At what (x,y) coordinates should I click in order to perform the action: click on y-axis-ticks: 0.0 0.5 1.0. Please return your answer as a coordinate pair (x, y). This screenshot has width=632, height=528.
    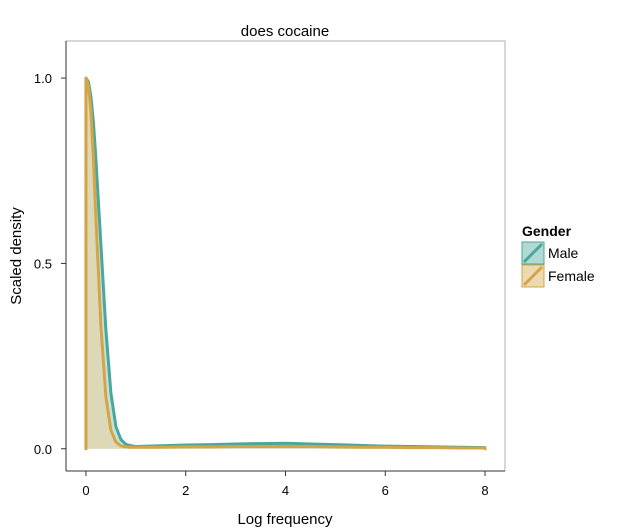
    Looking at the image, I should click on (50, 264).